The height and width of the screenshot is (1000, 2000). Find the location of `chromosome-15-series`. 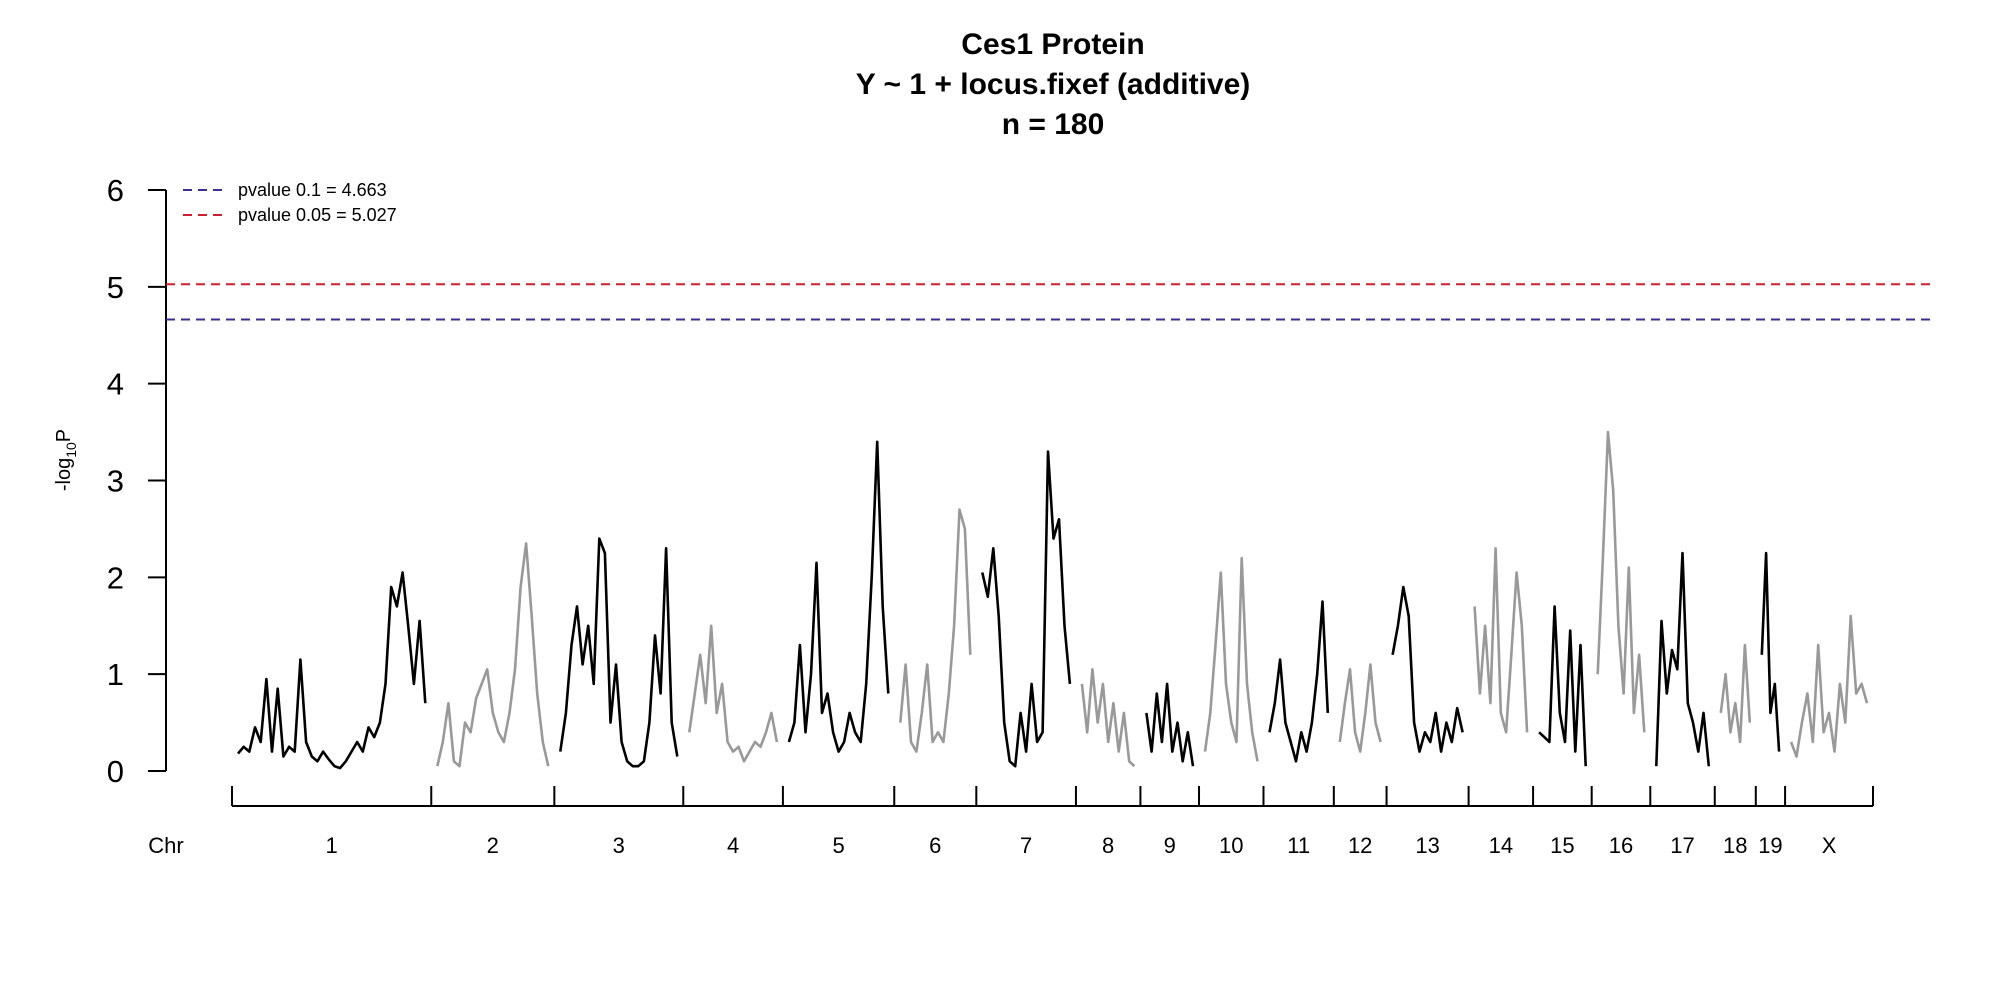

chromosome-15-series is located at coordinates (1562, 686).